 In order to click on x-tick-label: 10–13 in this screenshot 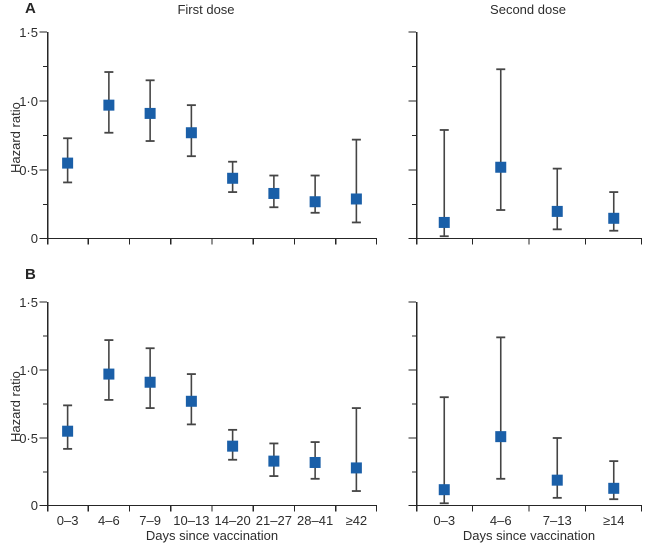, I will do `click(191, 520)`.